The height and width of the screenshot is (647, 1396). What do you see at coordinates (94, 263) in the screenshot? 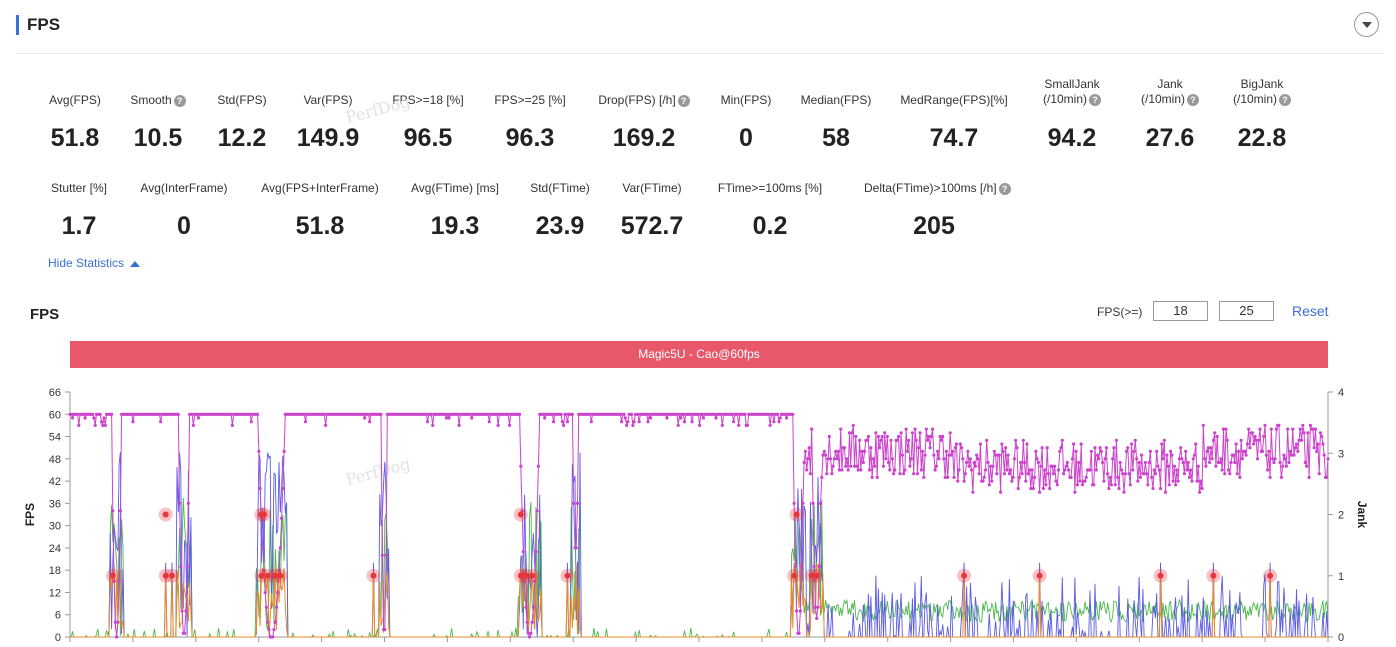
I see `hide-statistics-link: Hide Statistics` at bounding box center [94, 263].